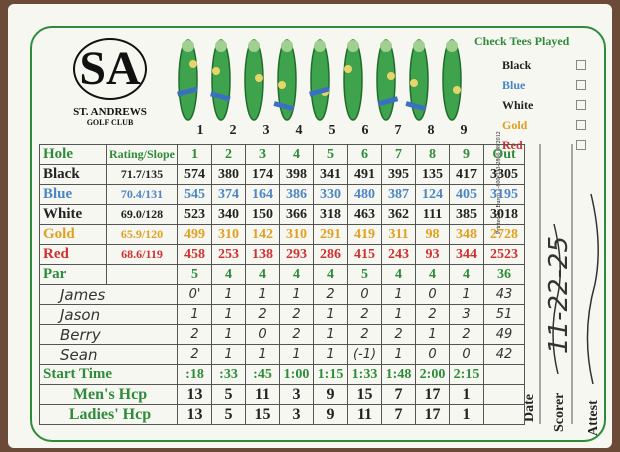 This screenshot has height=452, width=620. Describe the element at coordinates (262, 374) in the screenshot. I see `table-cell: :45` at that location.